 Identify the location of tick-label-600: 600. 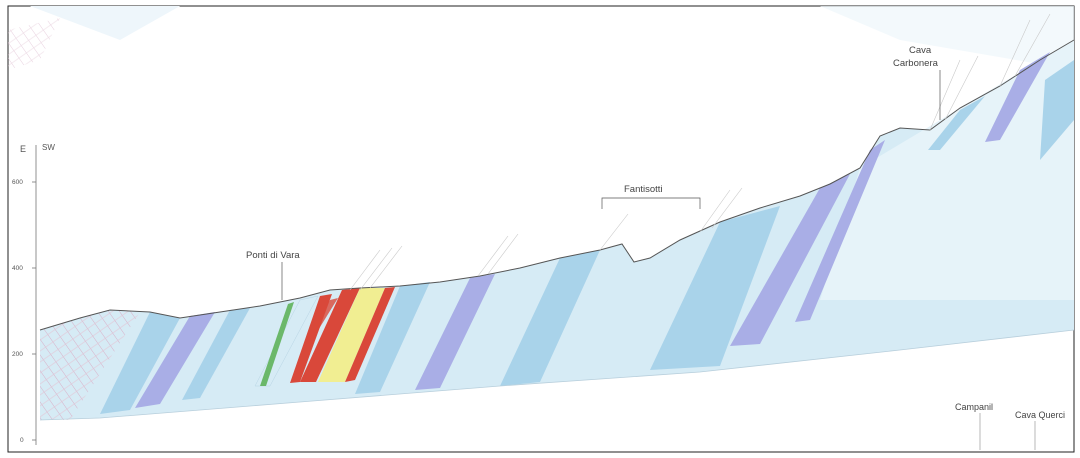
(17, 182).